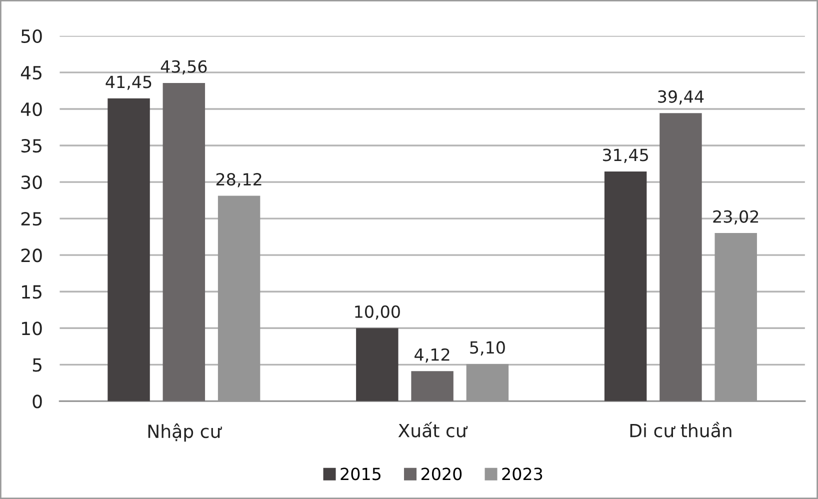  Describe the element at coordinates (681, 97) in the screenshot. I see `data-label: 39,44` at that location.